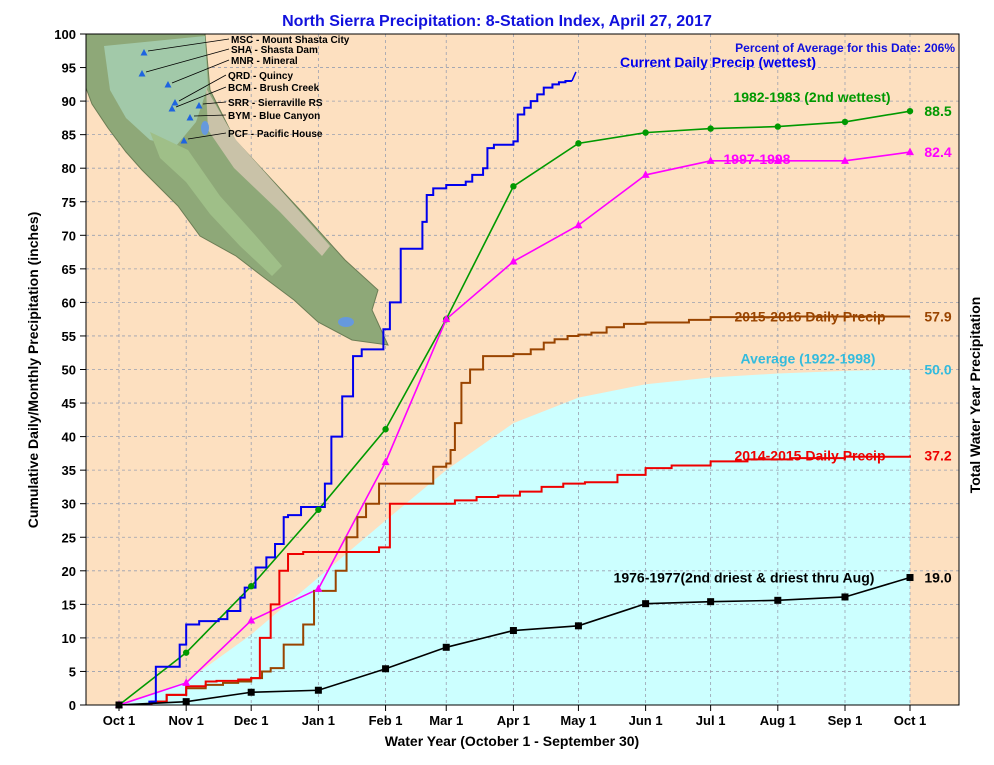 The image size is (994, 765). I want to click on central-valley, so click(216, 204).